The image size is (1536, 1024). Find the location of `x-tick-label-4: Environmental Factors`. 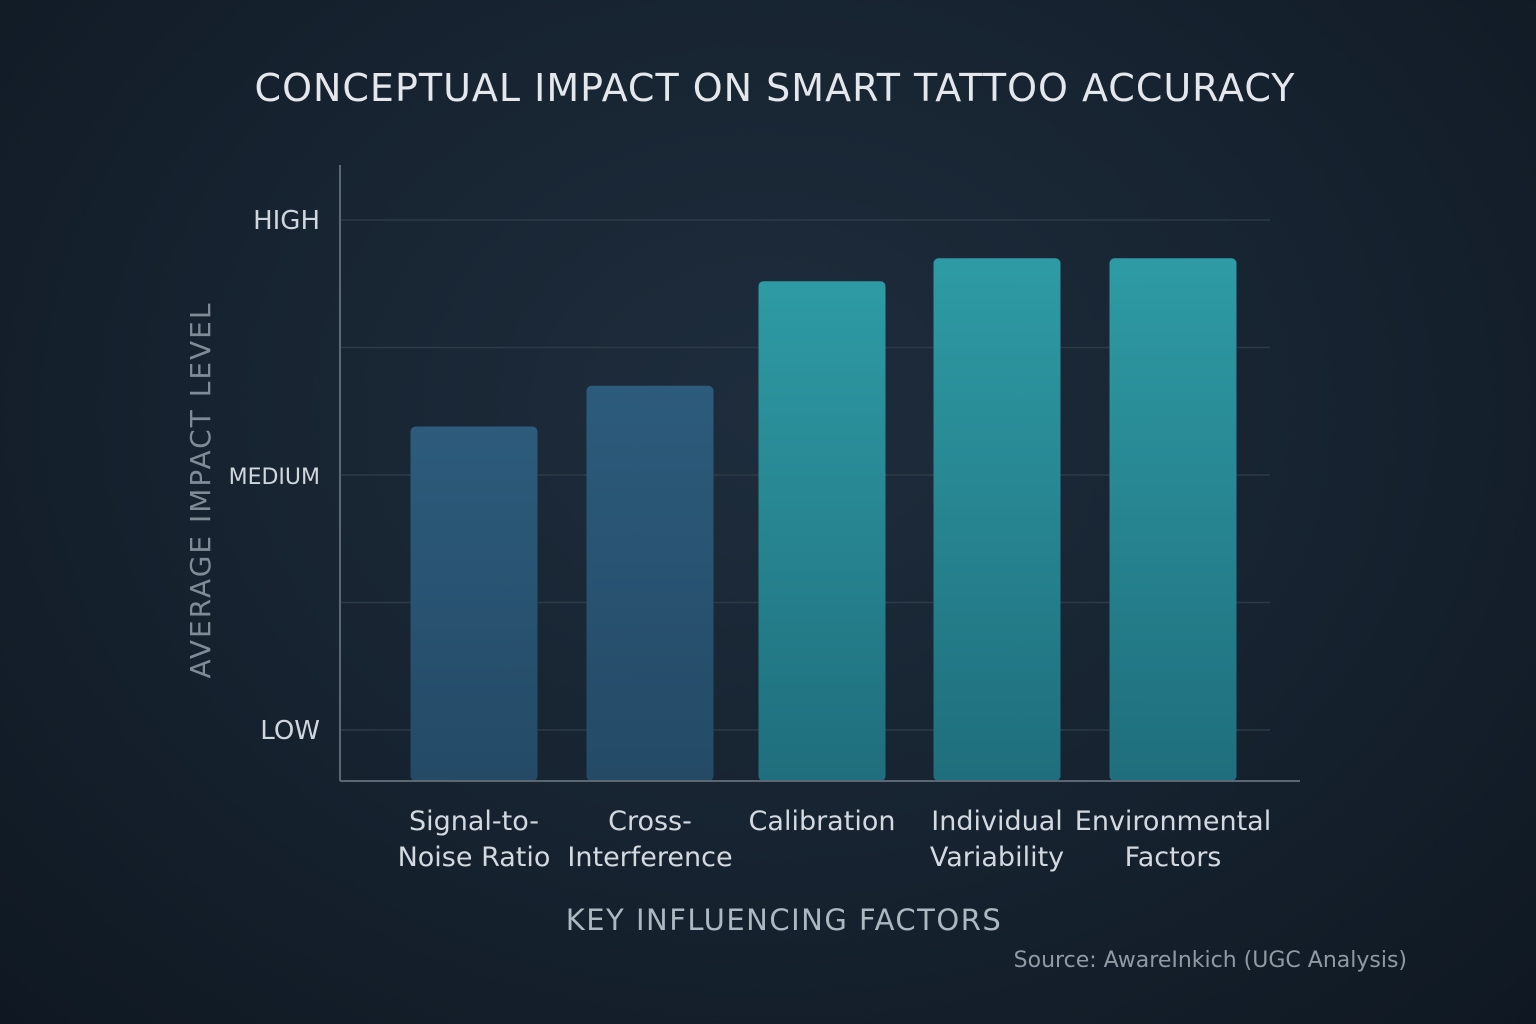

x-tick-label-4: Environmental Factors is located at coordinates (1173, 839).